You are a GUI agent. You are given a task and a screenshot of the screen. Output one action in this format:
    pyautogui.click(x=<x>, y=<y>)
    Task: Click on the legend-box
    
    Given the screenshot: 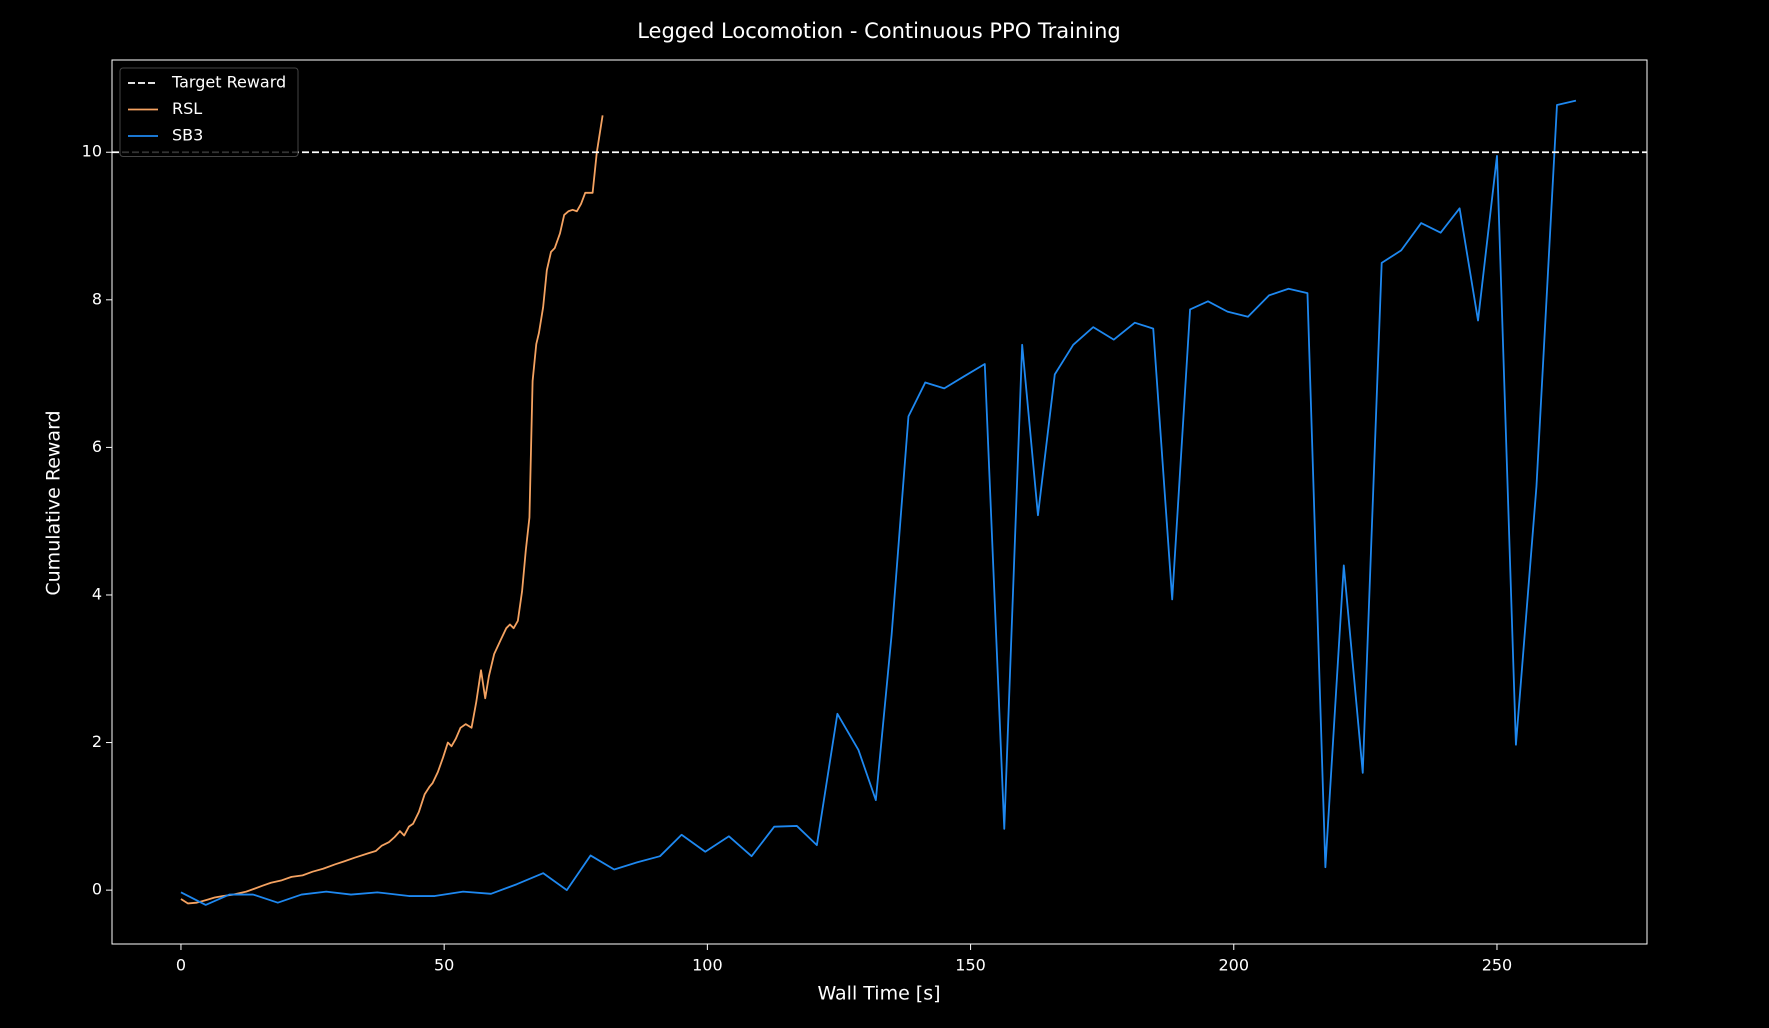 What is the action you would take?
    pyautogui.click(x=209, y=112)
    